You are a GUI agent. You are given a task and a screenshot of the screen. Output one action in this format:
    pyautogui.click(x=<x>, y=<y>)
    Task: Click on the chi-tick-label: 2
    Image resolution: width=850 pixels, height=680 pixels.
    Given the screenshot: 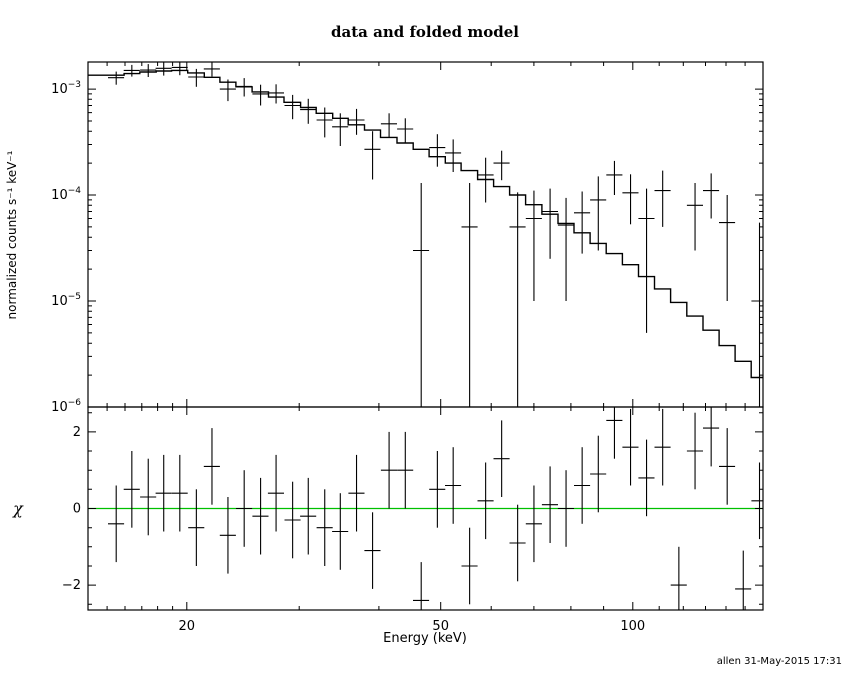 What is the action you would take?
    pyautogui.click(x=77, y=432)
    